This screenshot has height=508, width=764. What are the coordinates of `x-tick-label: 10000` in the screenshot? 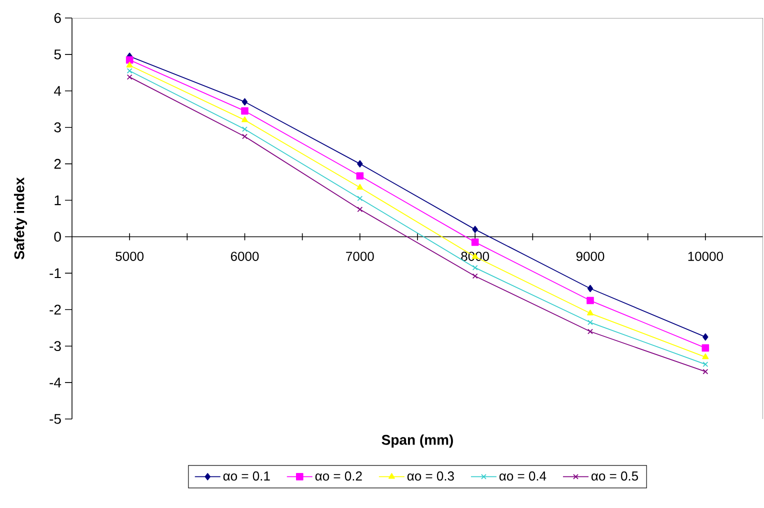 It's located at (705, 256).